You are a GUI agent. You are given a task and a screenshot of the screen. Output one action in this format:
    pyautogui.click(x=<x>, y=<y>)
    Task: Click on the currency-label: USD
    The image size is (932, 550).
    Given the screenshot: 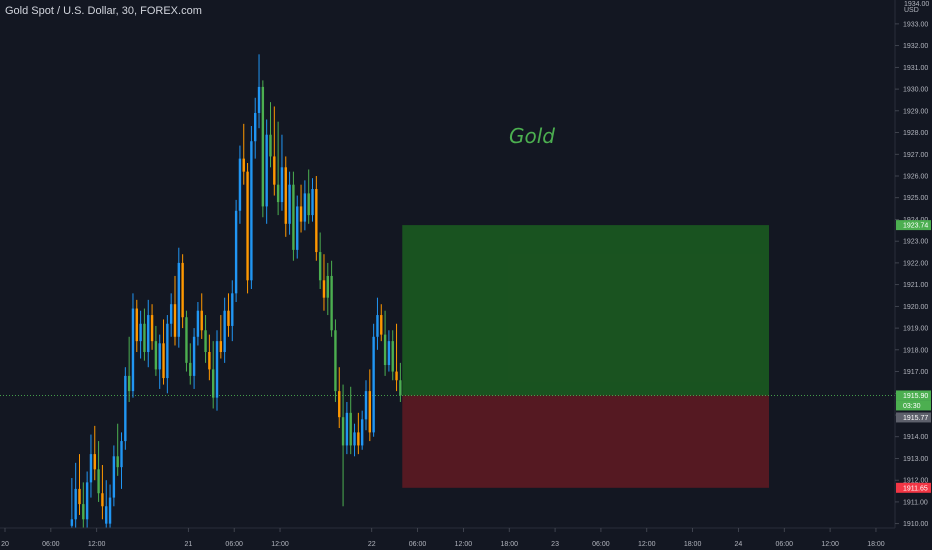 What is the action you would take?
    pyautogui.click(x=911, y=10)
    